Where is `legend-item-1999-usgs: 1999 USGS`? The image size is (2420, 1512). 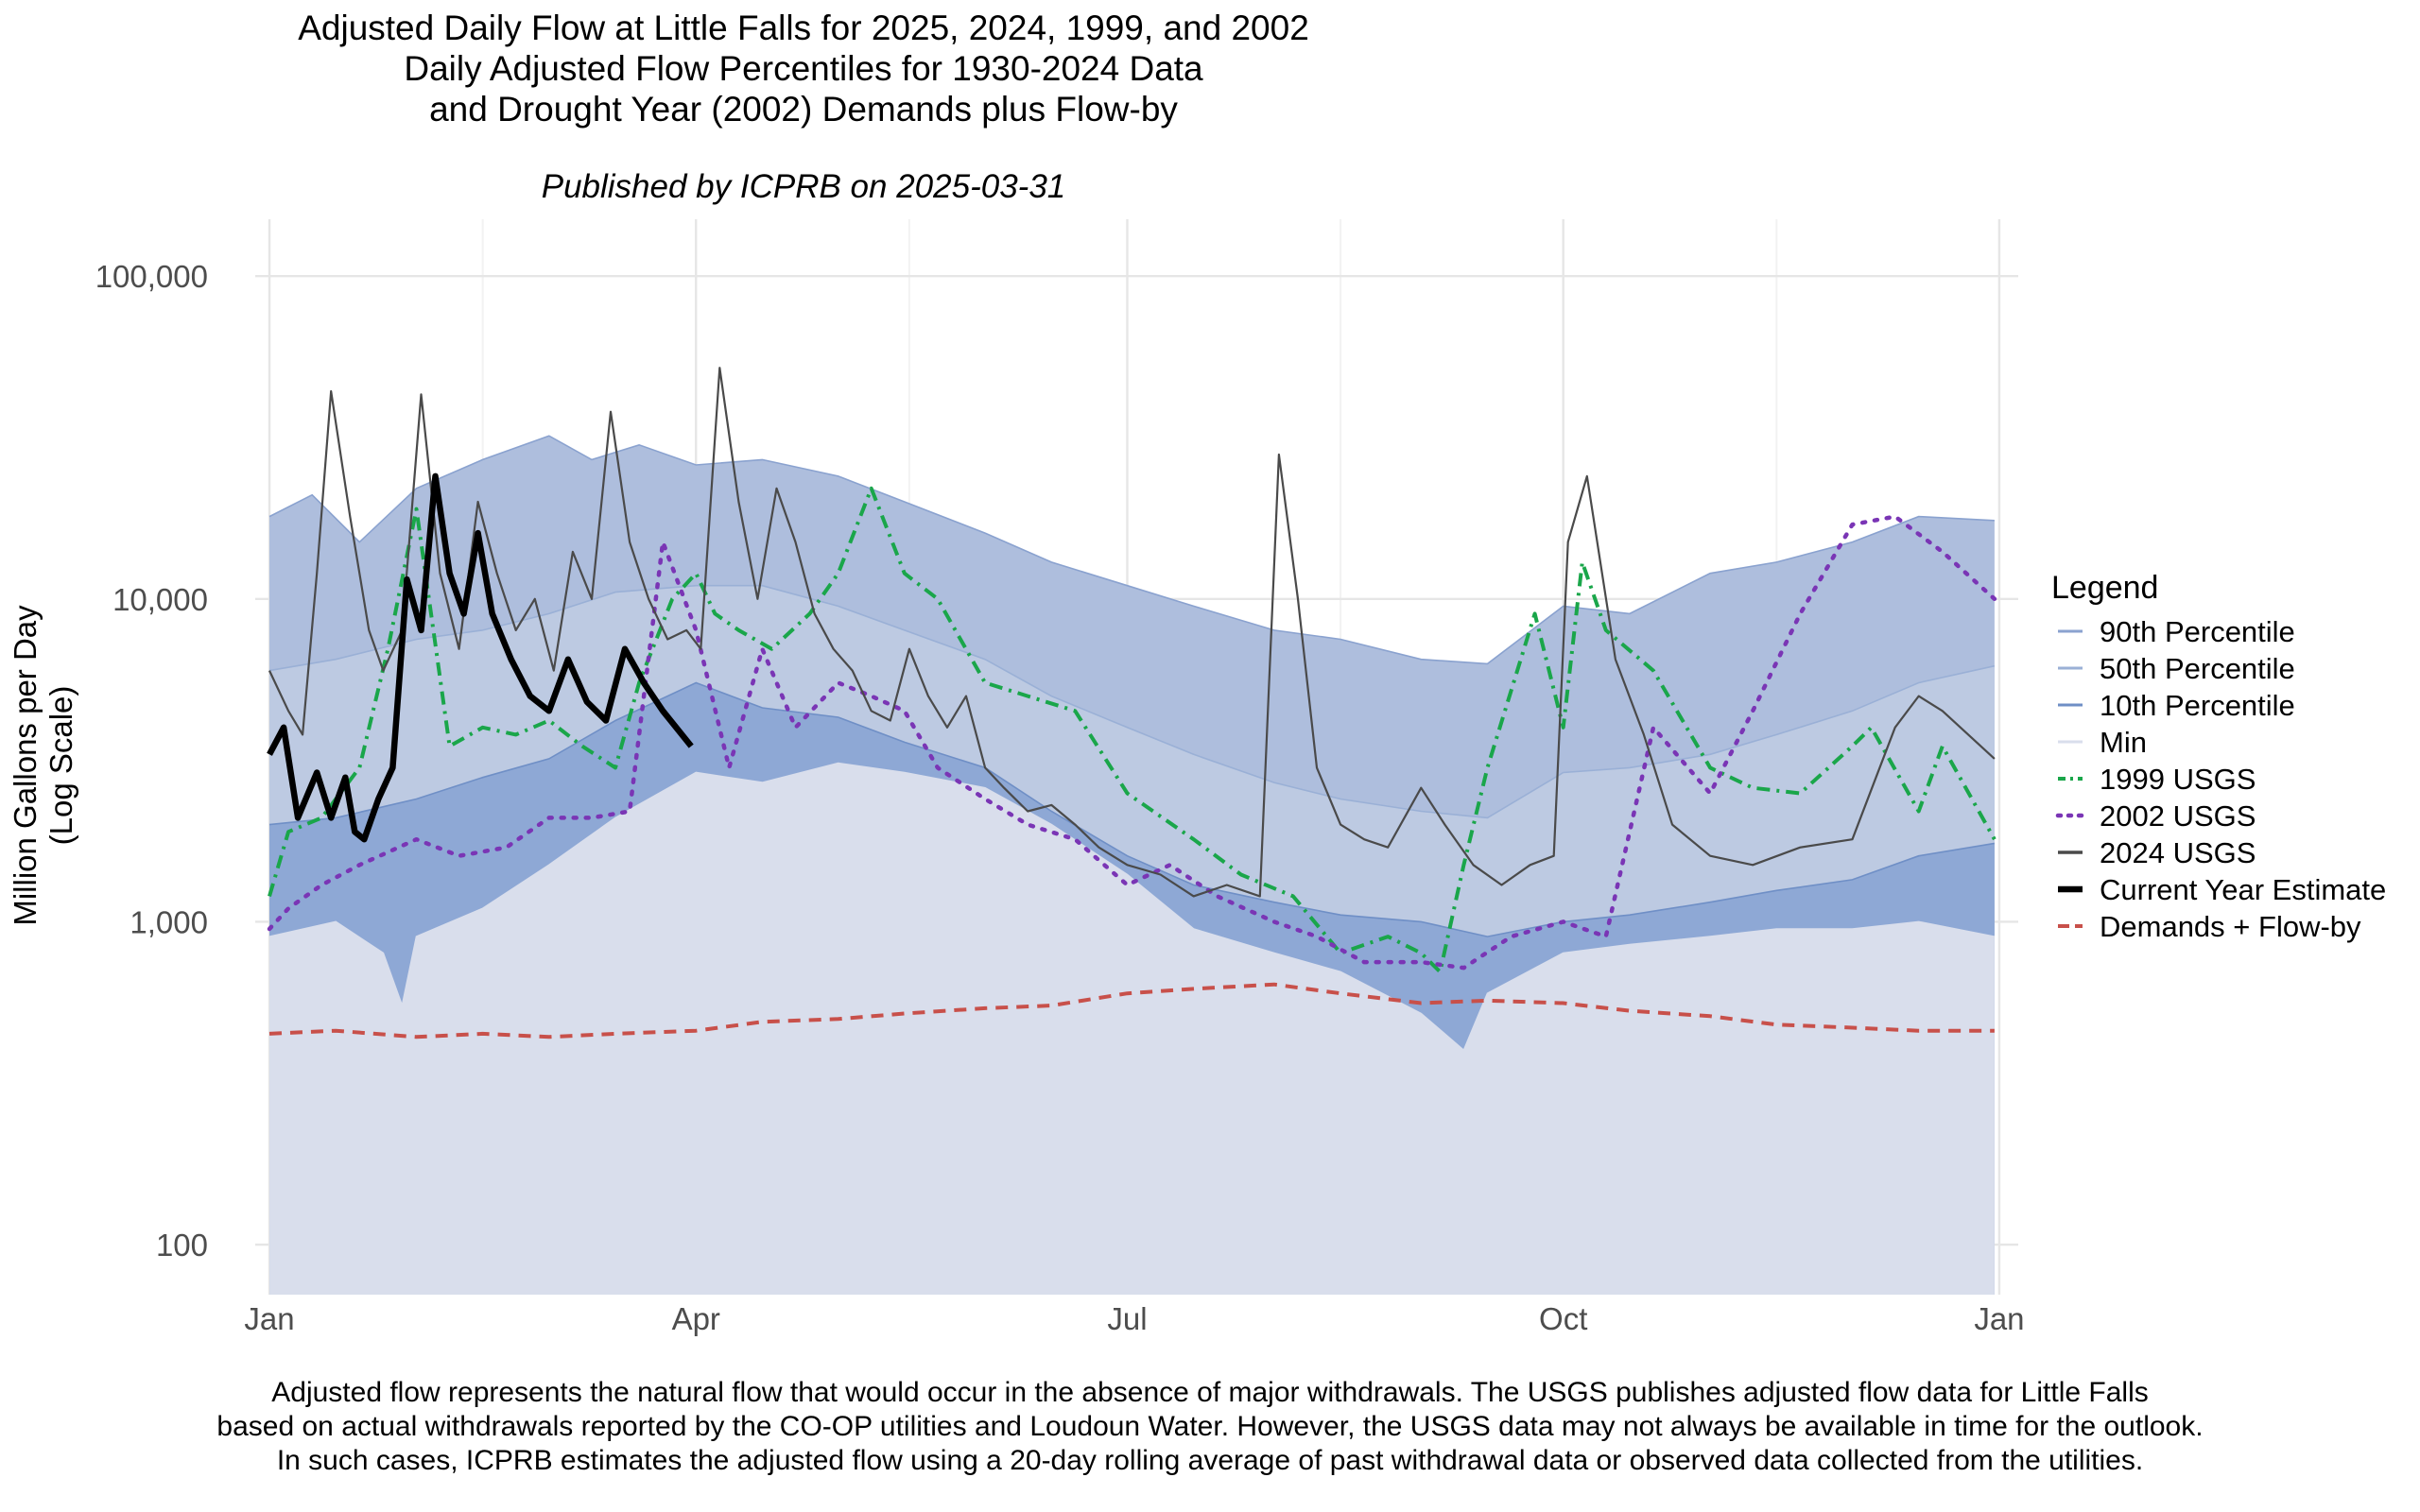
legend-item-1999-usgs: 1999 USGS is located at coordinates (2157, 779).